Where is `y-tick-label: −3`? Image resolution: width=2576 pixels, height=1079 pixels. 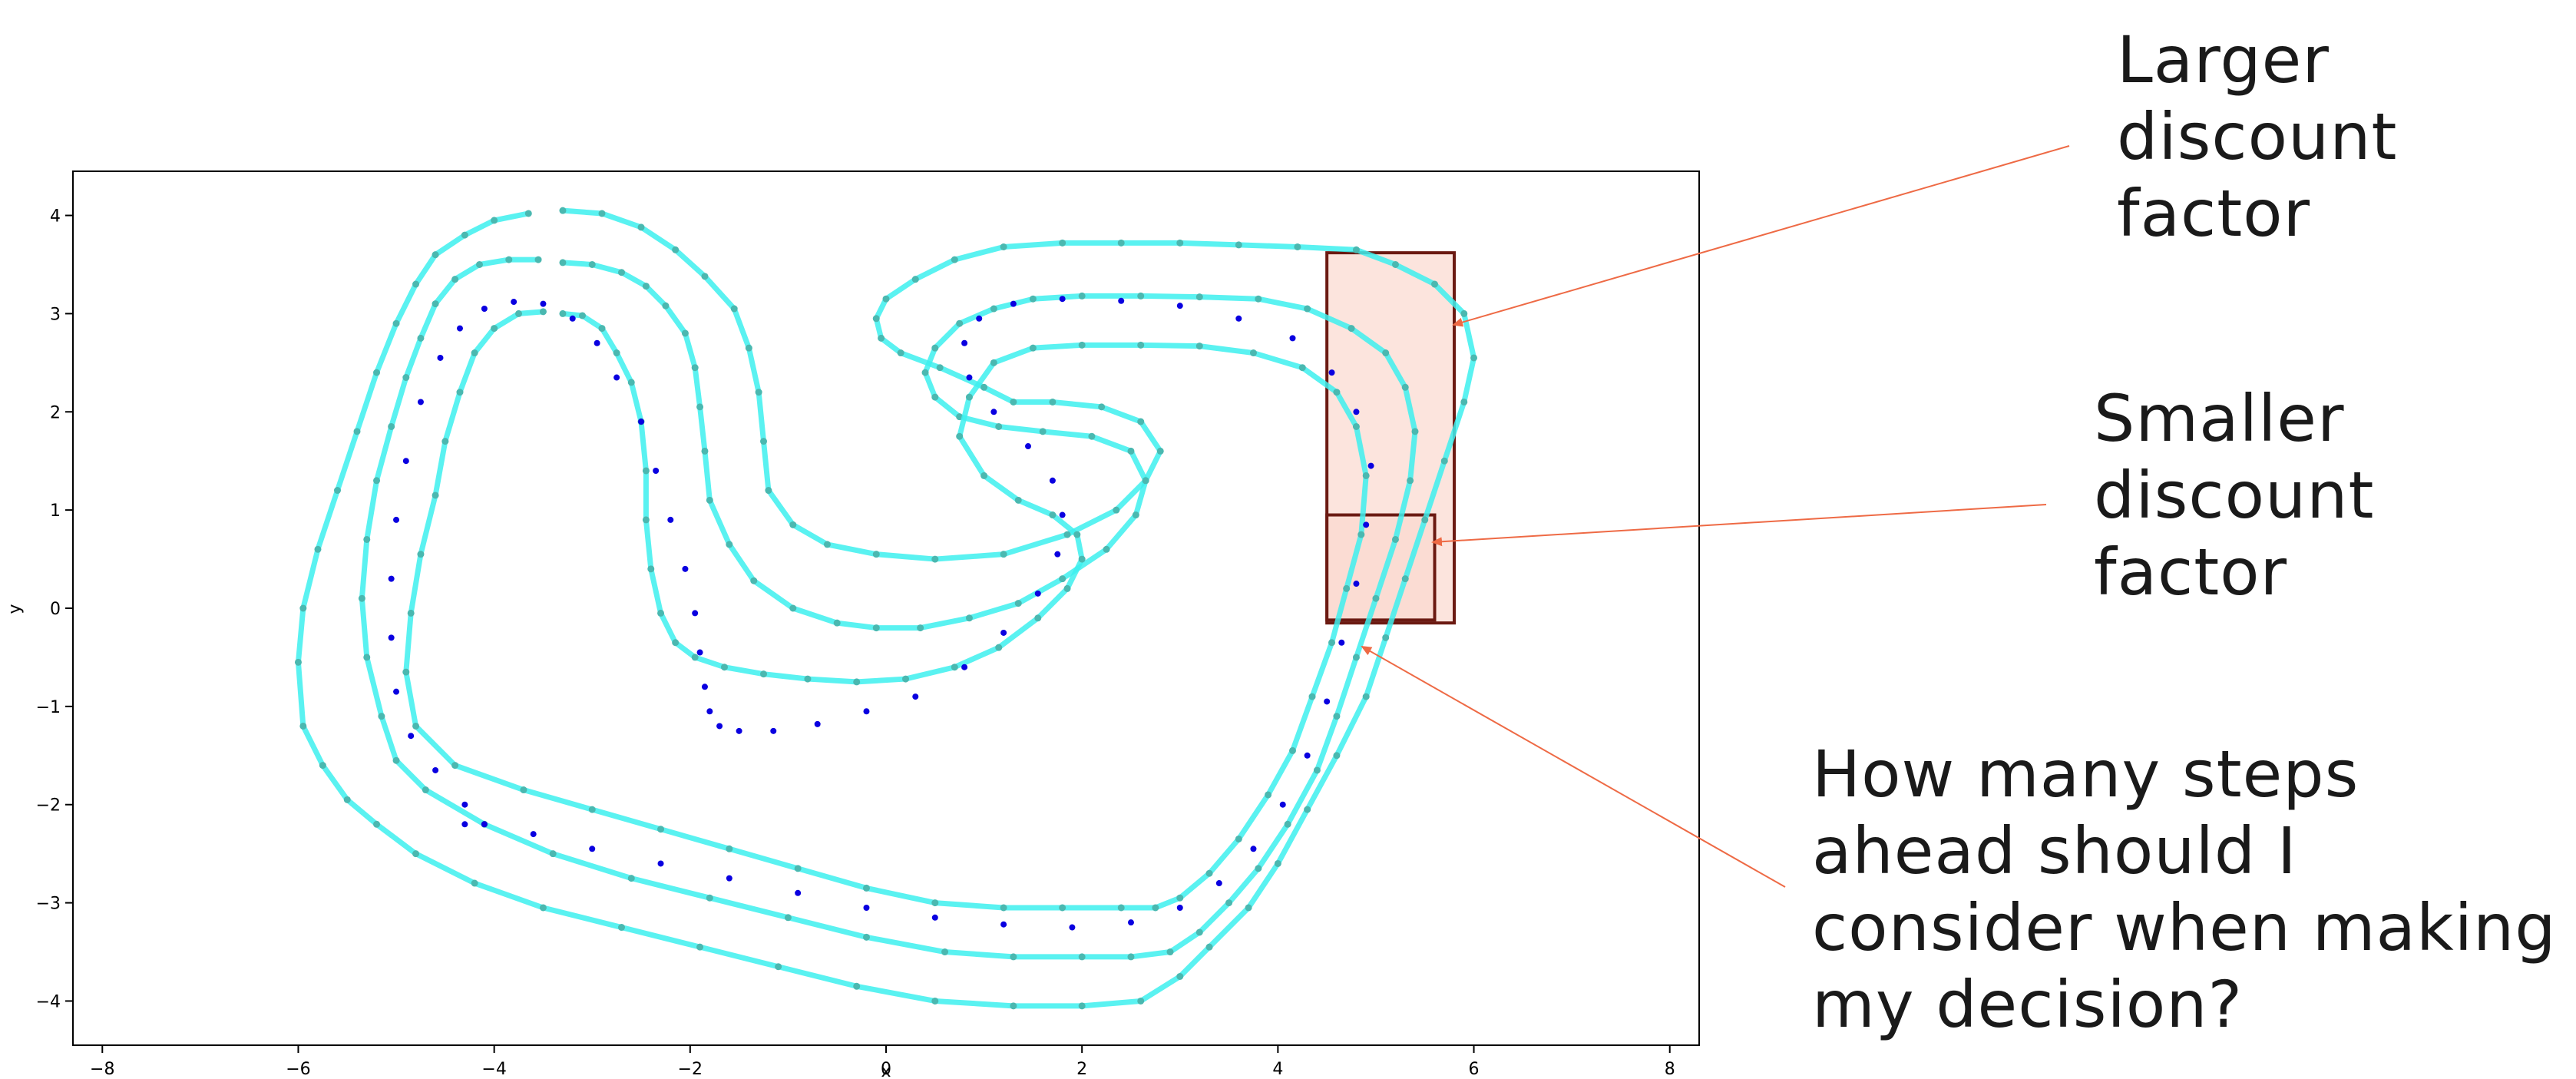 y-tick-label: −3 is located at coordinates (48, 904).